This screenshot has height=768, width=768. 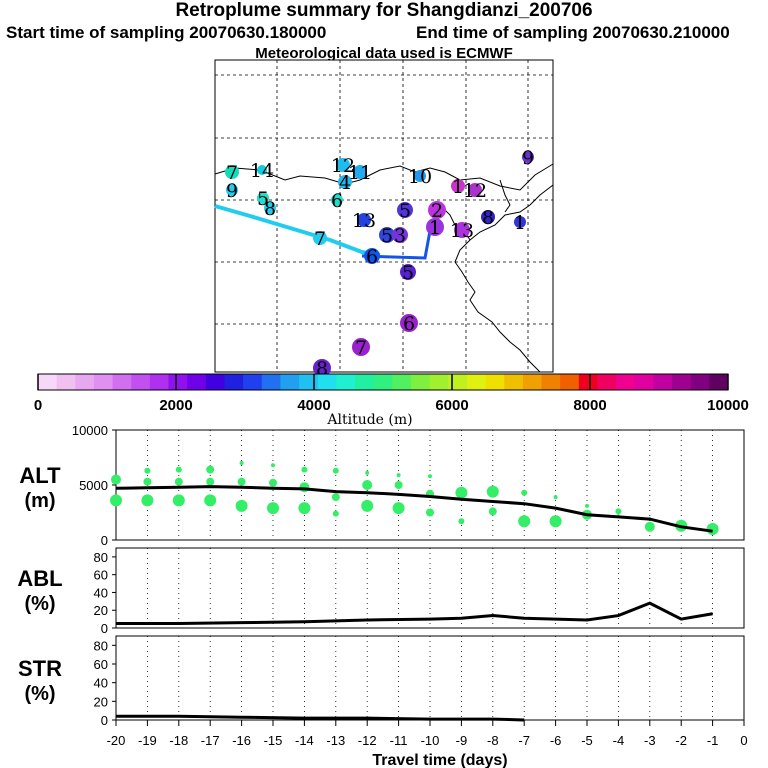 I want to click on x-tick-label: -16, so click(x=241, y=740).